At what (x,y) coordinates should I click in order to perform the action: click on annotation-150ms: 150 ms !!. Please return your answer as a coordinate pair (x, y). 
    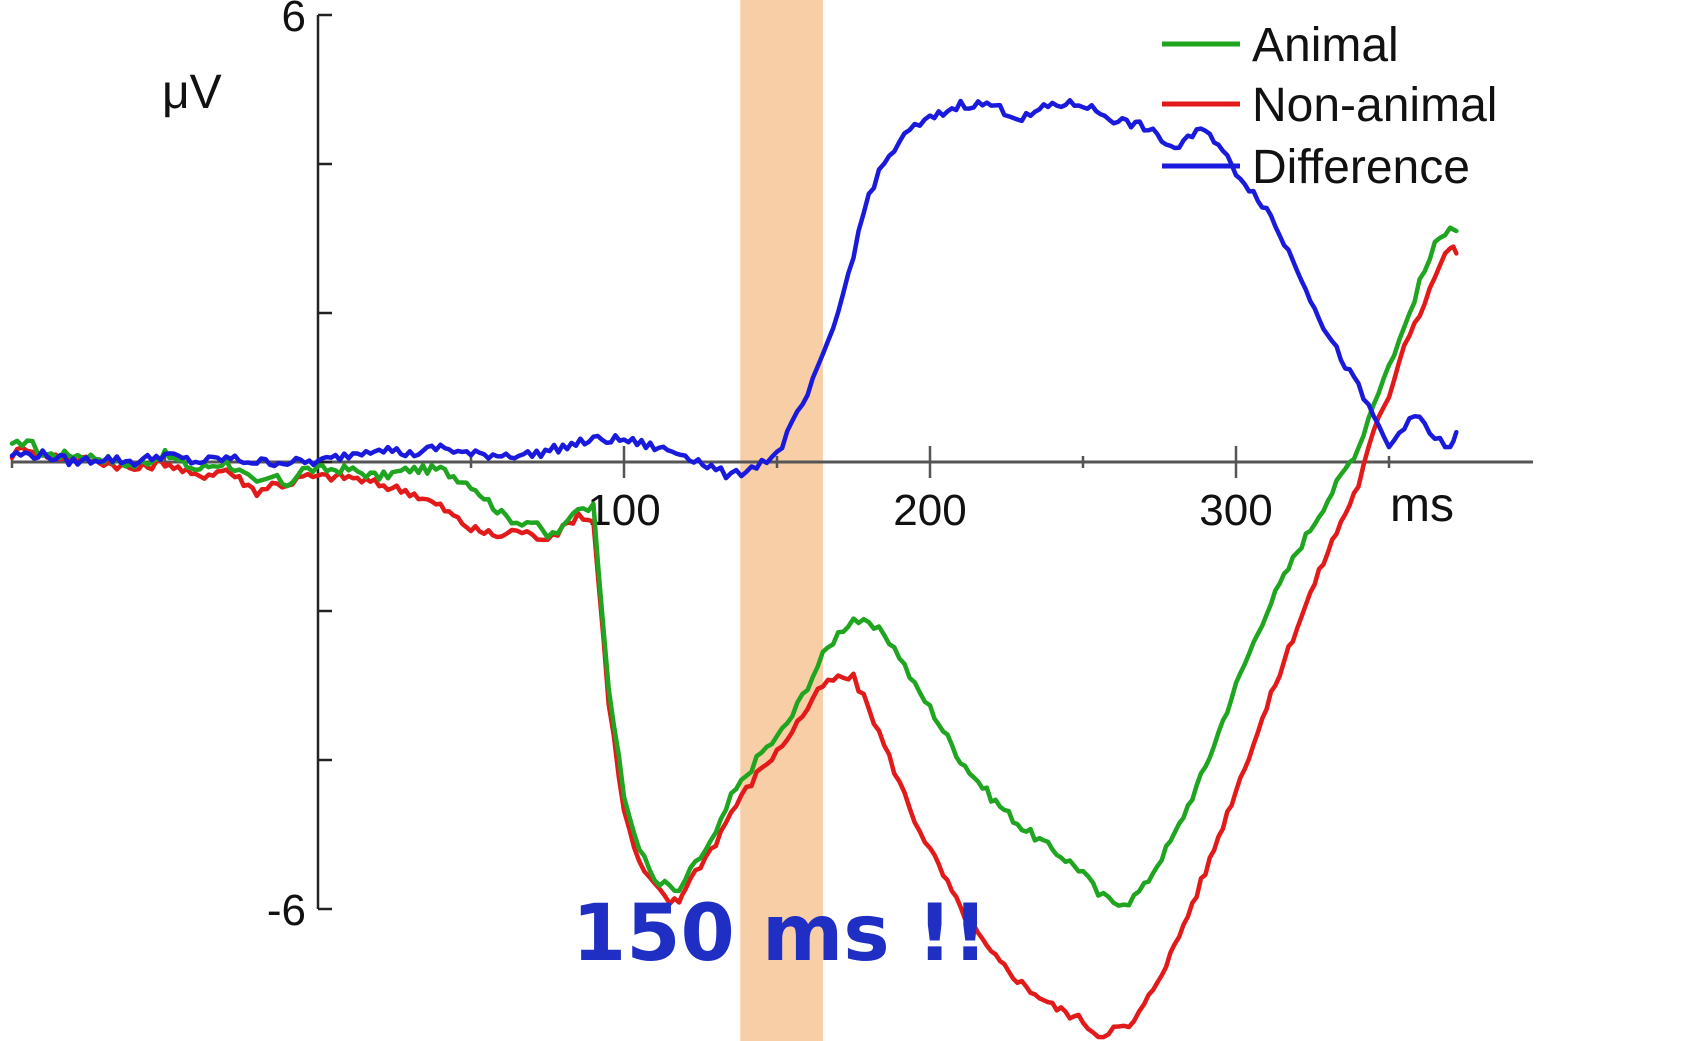
    Looking at the image, I should click on (780, 934).